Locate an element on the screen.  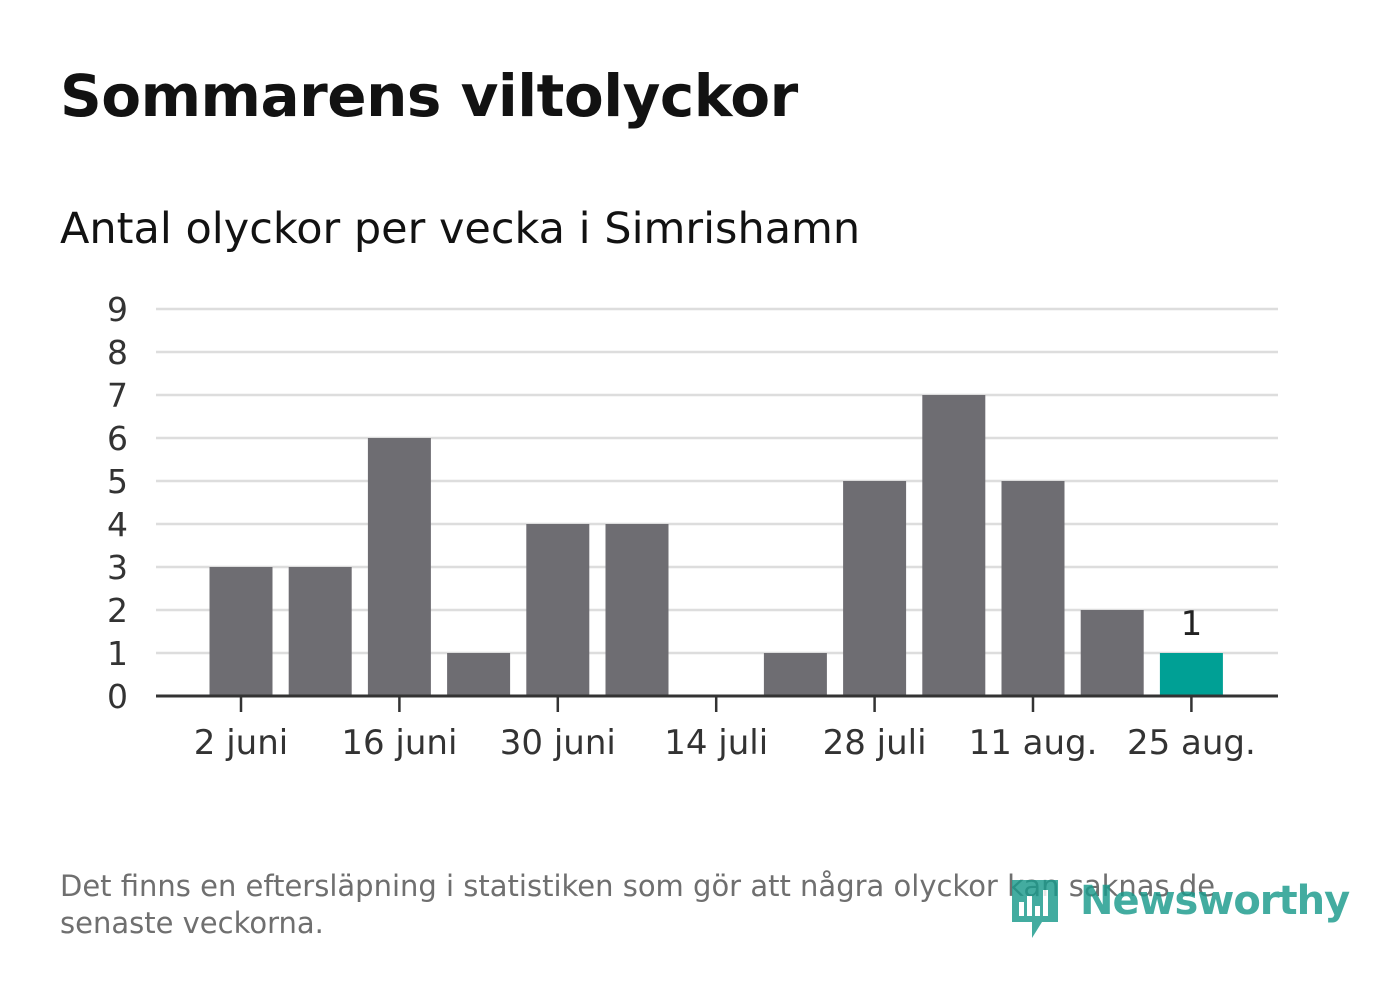
y-tick-label: 9 is located at coordinates (117, 309).